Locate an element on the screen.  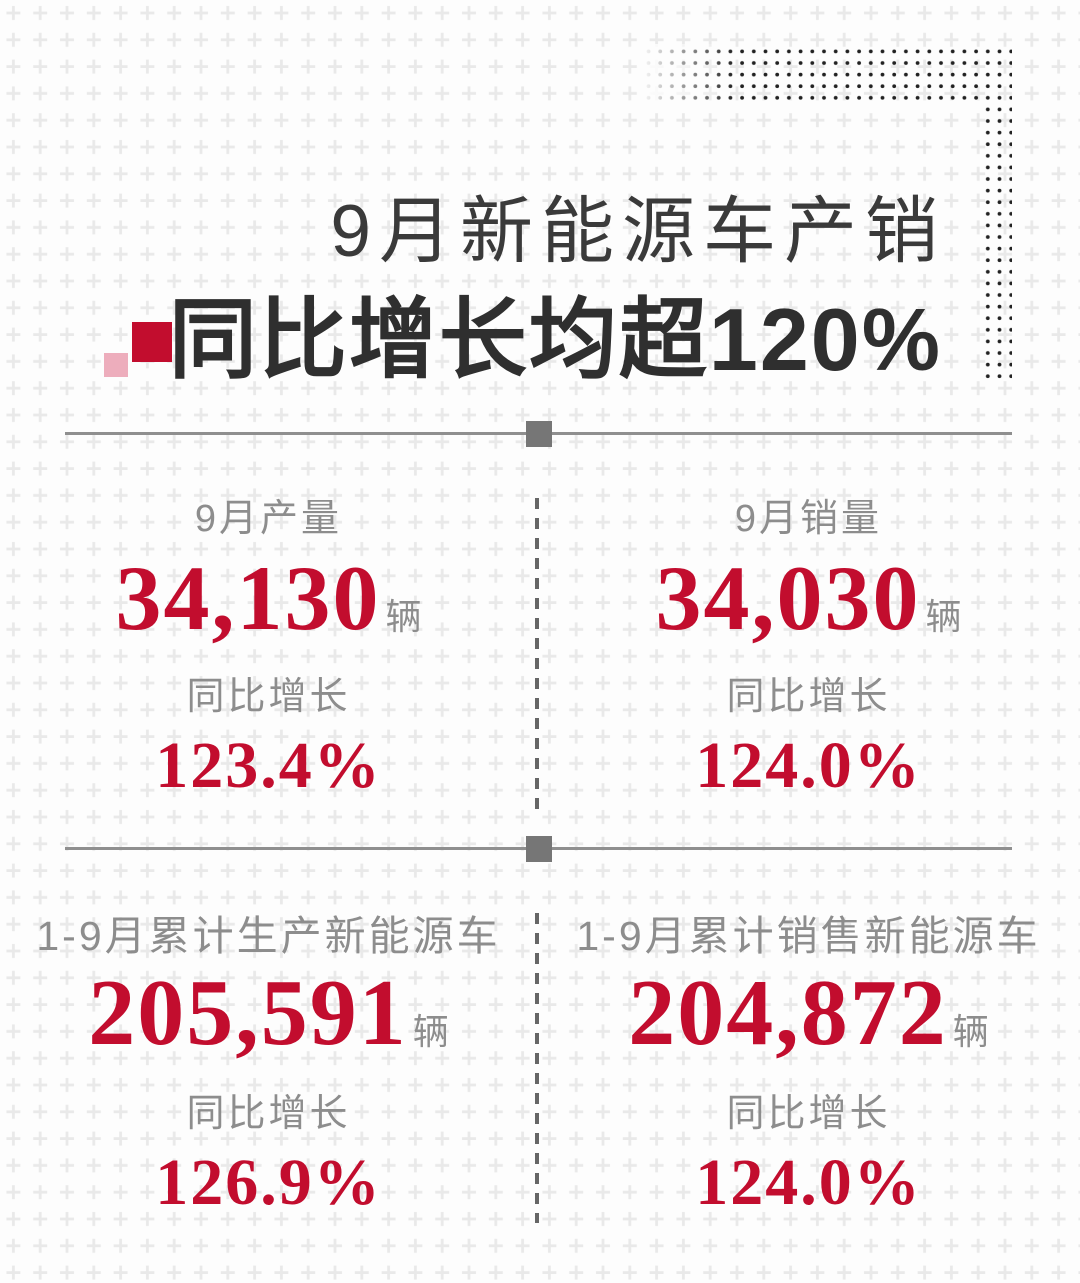
stat-card-cumulative-sales: 1-9月累计销售新能源车 204,872 辆 同比增长 124.0% is located at coordinates (808, 1056).